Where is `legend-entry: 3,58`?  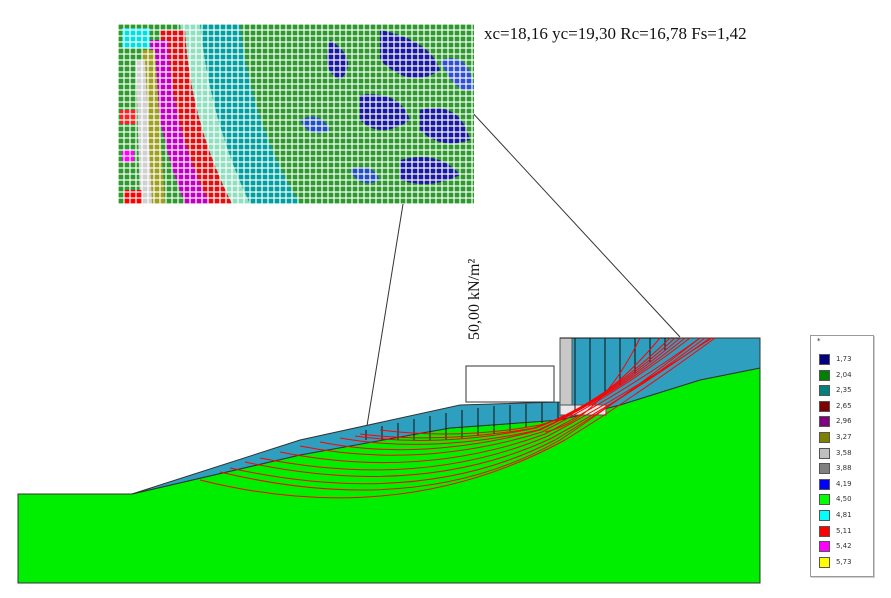
legend-entry: 3,58 is located at coordinates (844, 453).